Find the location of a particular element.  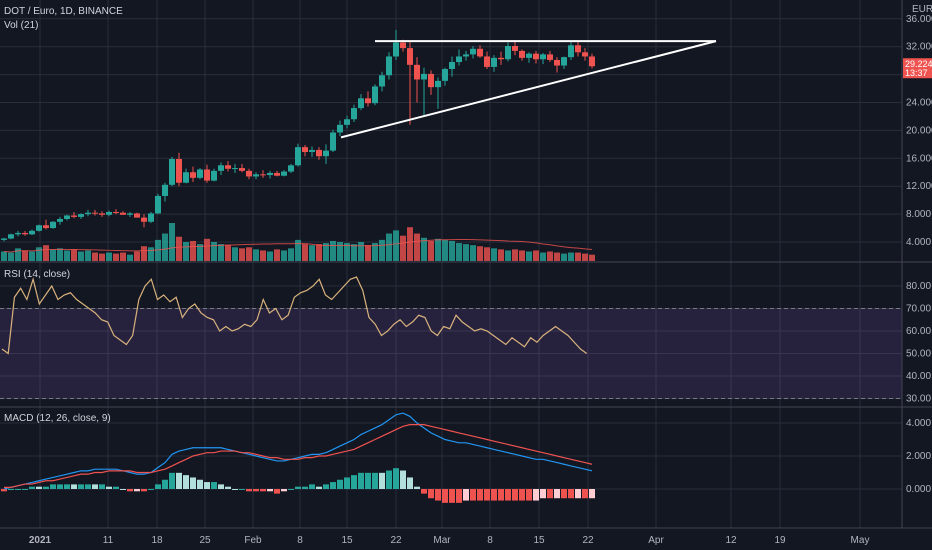

rsi-tick-label: 40.00 is located at coordinates (918, 376).